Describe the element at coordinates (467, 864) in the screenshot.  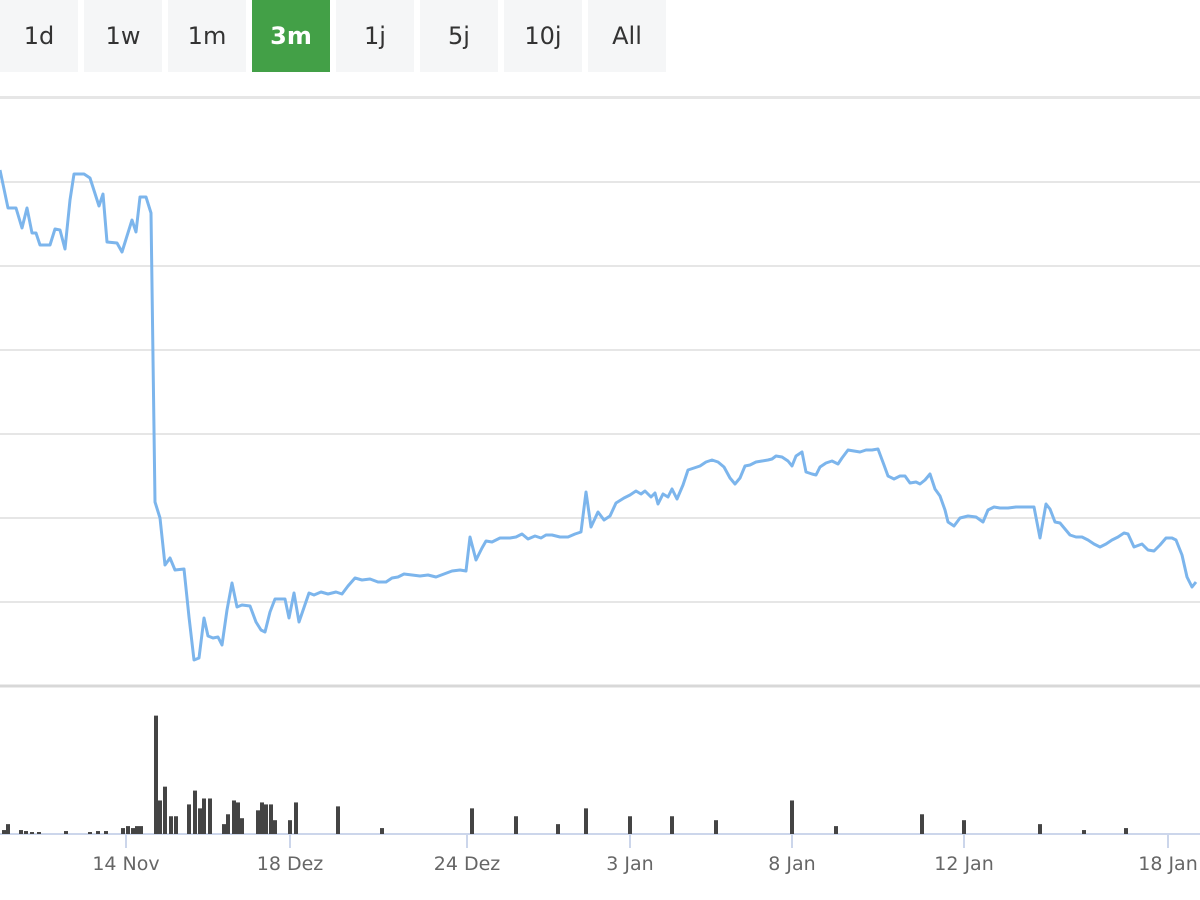
I see `x-tick-label: 24 Dez` at that location.